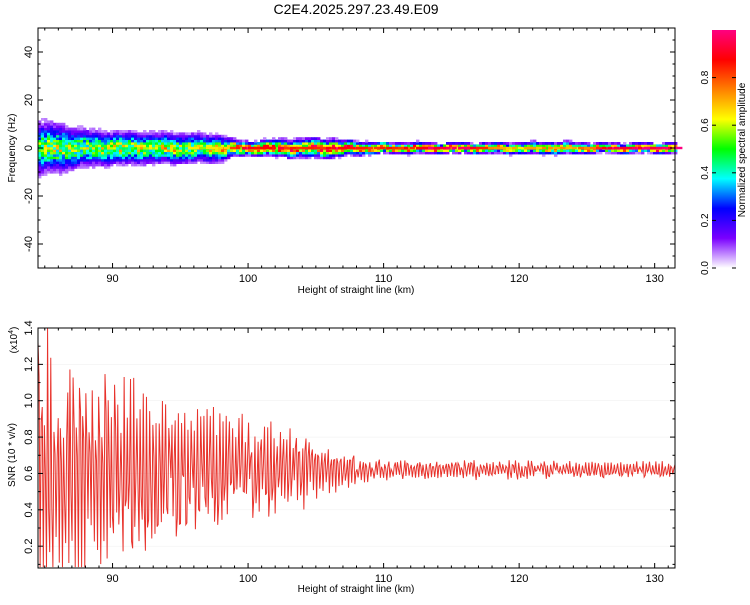 This screenshot has height=605, width=750. Describe the element at coordinates (384, 579) in the screenshot. I see `x-tick-label: 110` at that location.